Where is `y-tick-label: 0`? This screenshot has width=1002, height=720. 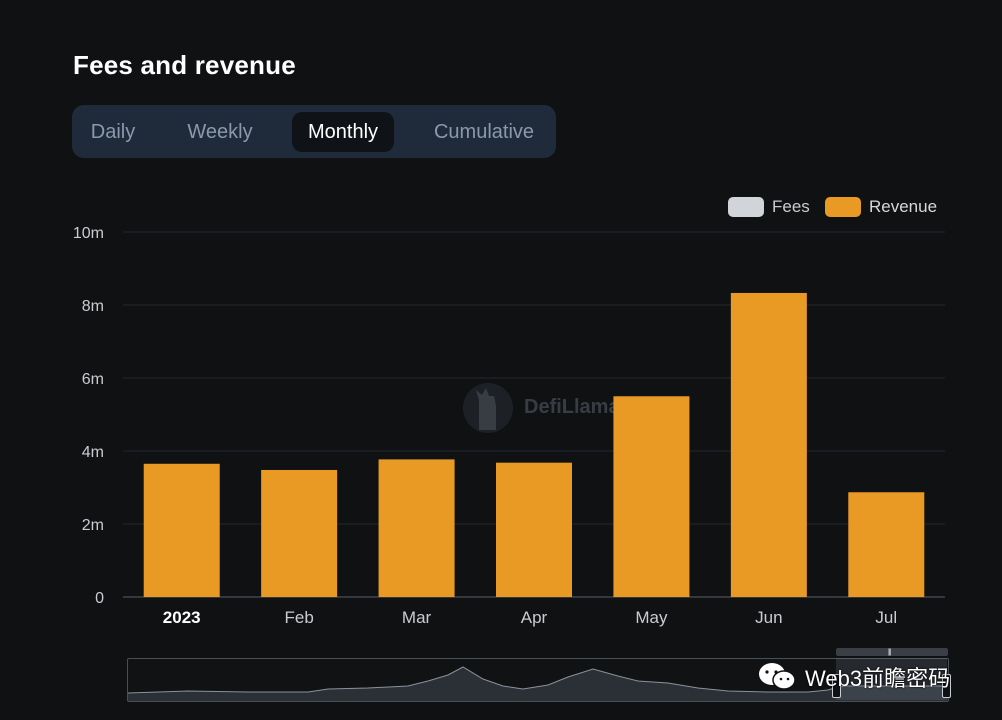
y-tick-label: 0 is located at coordinates (99, 598).